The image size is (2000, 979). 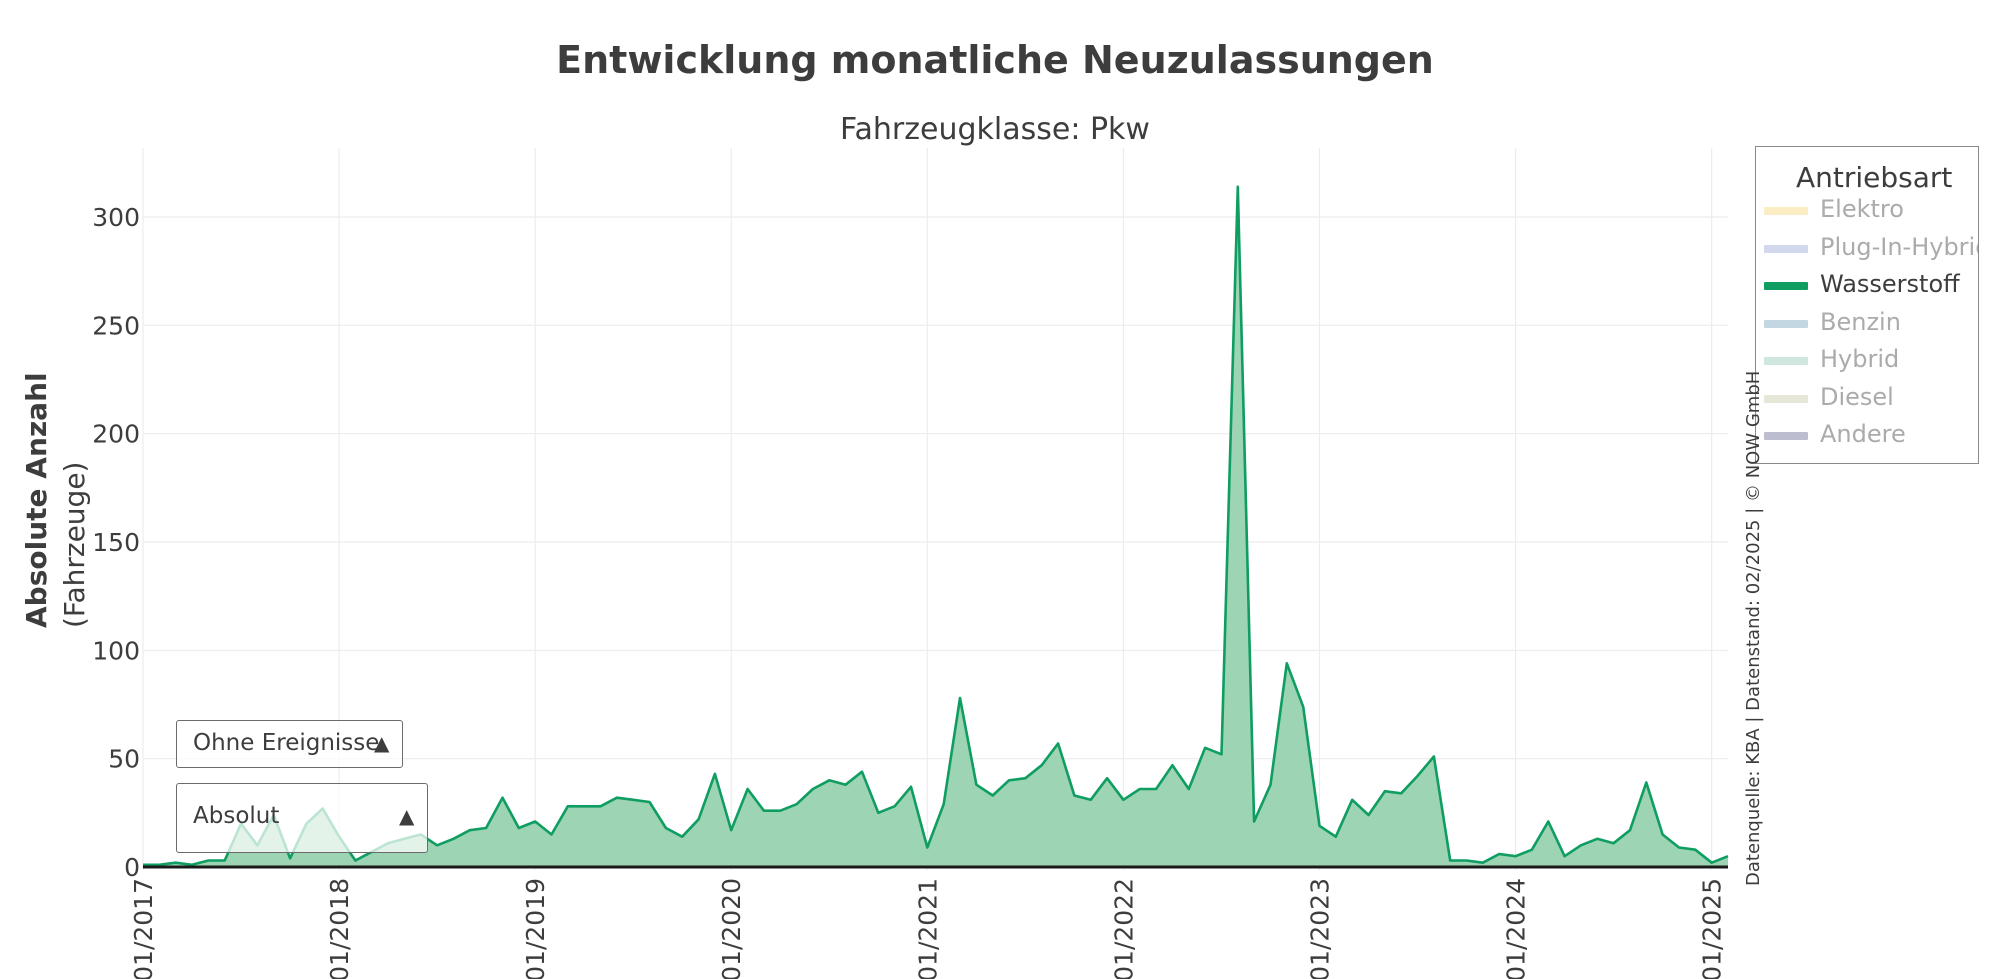 What do you see at coordinates (116, 434) in the screenshot?
I see `y-tick-label: 200` at bounding box center [116, 434].